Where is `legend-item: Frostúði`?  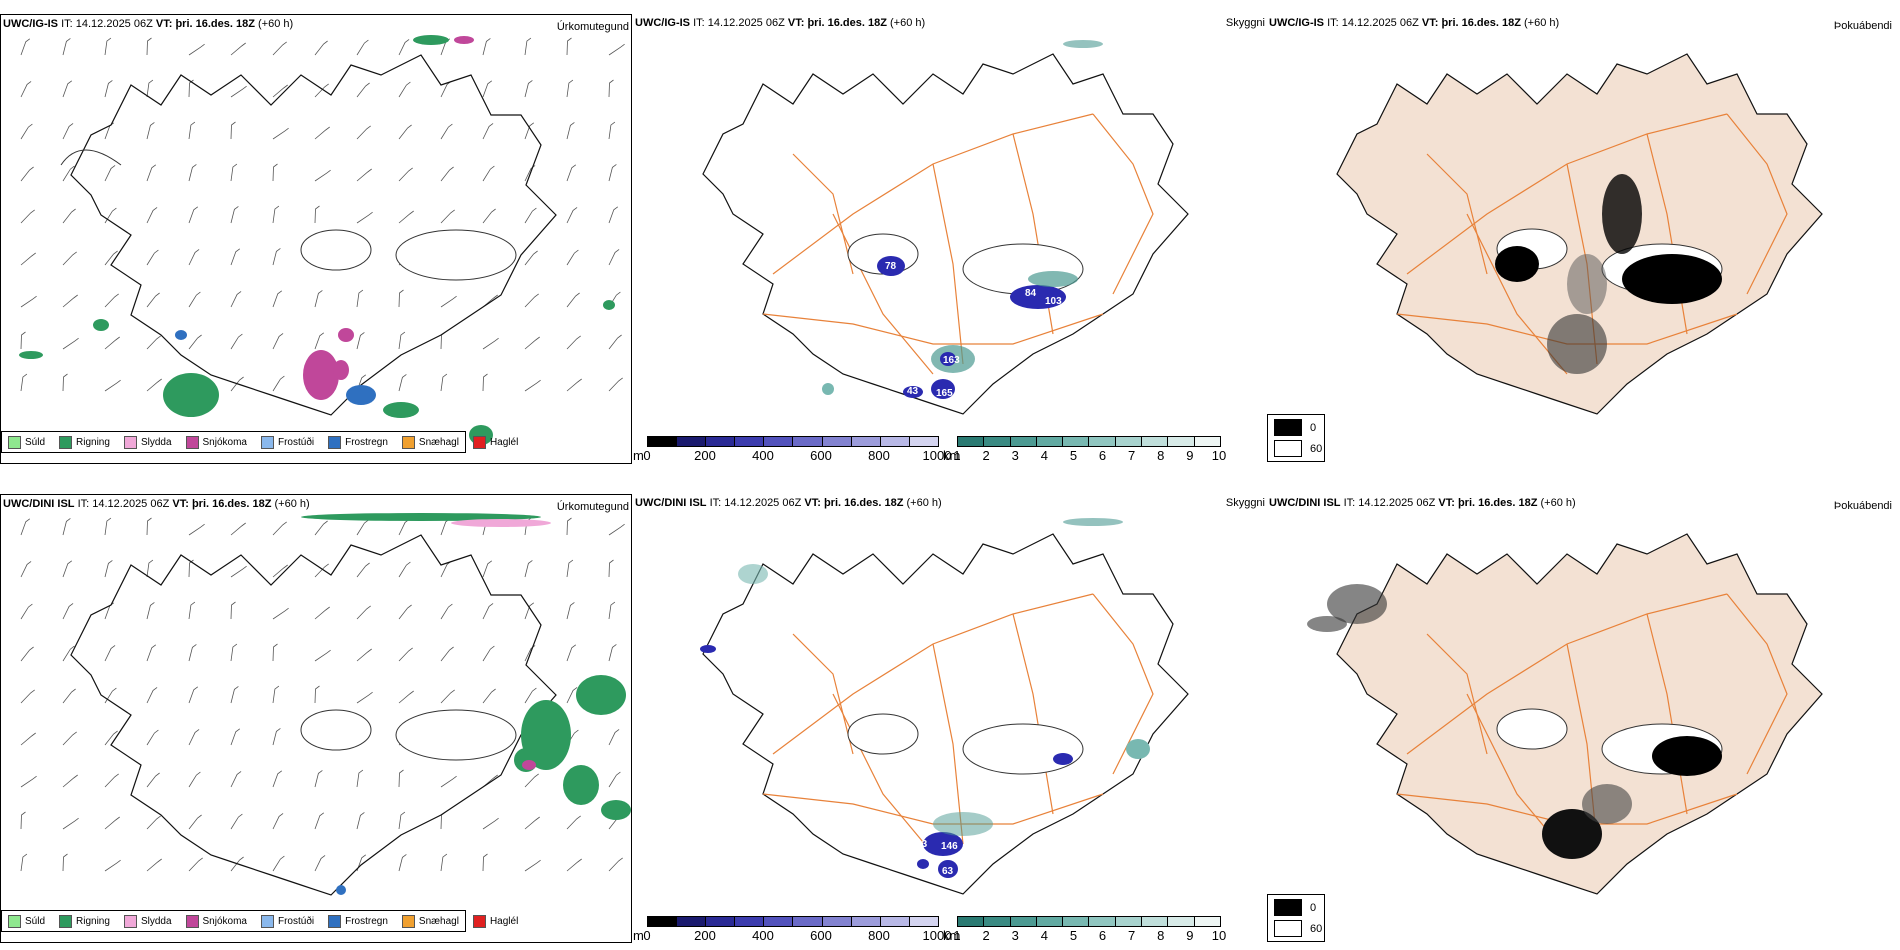
legend-item: Frostúði is located at coordinates (287, 442).